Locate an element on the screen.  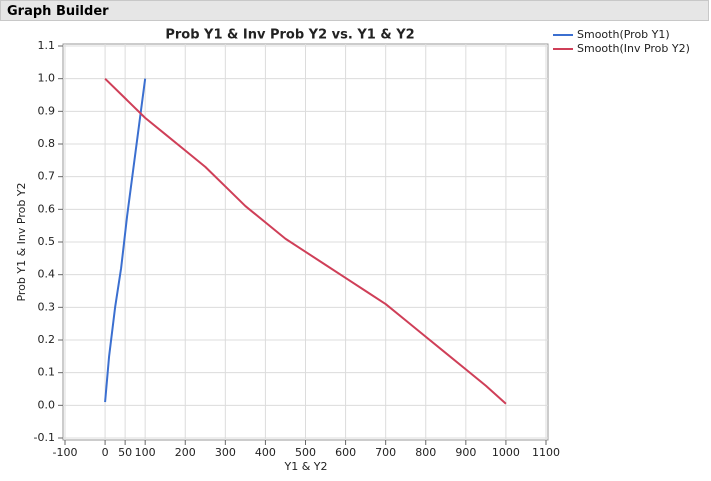
x-tick-label: 500 is located at coordinates (305, 452).